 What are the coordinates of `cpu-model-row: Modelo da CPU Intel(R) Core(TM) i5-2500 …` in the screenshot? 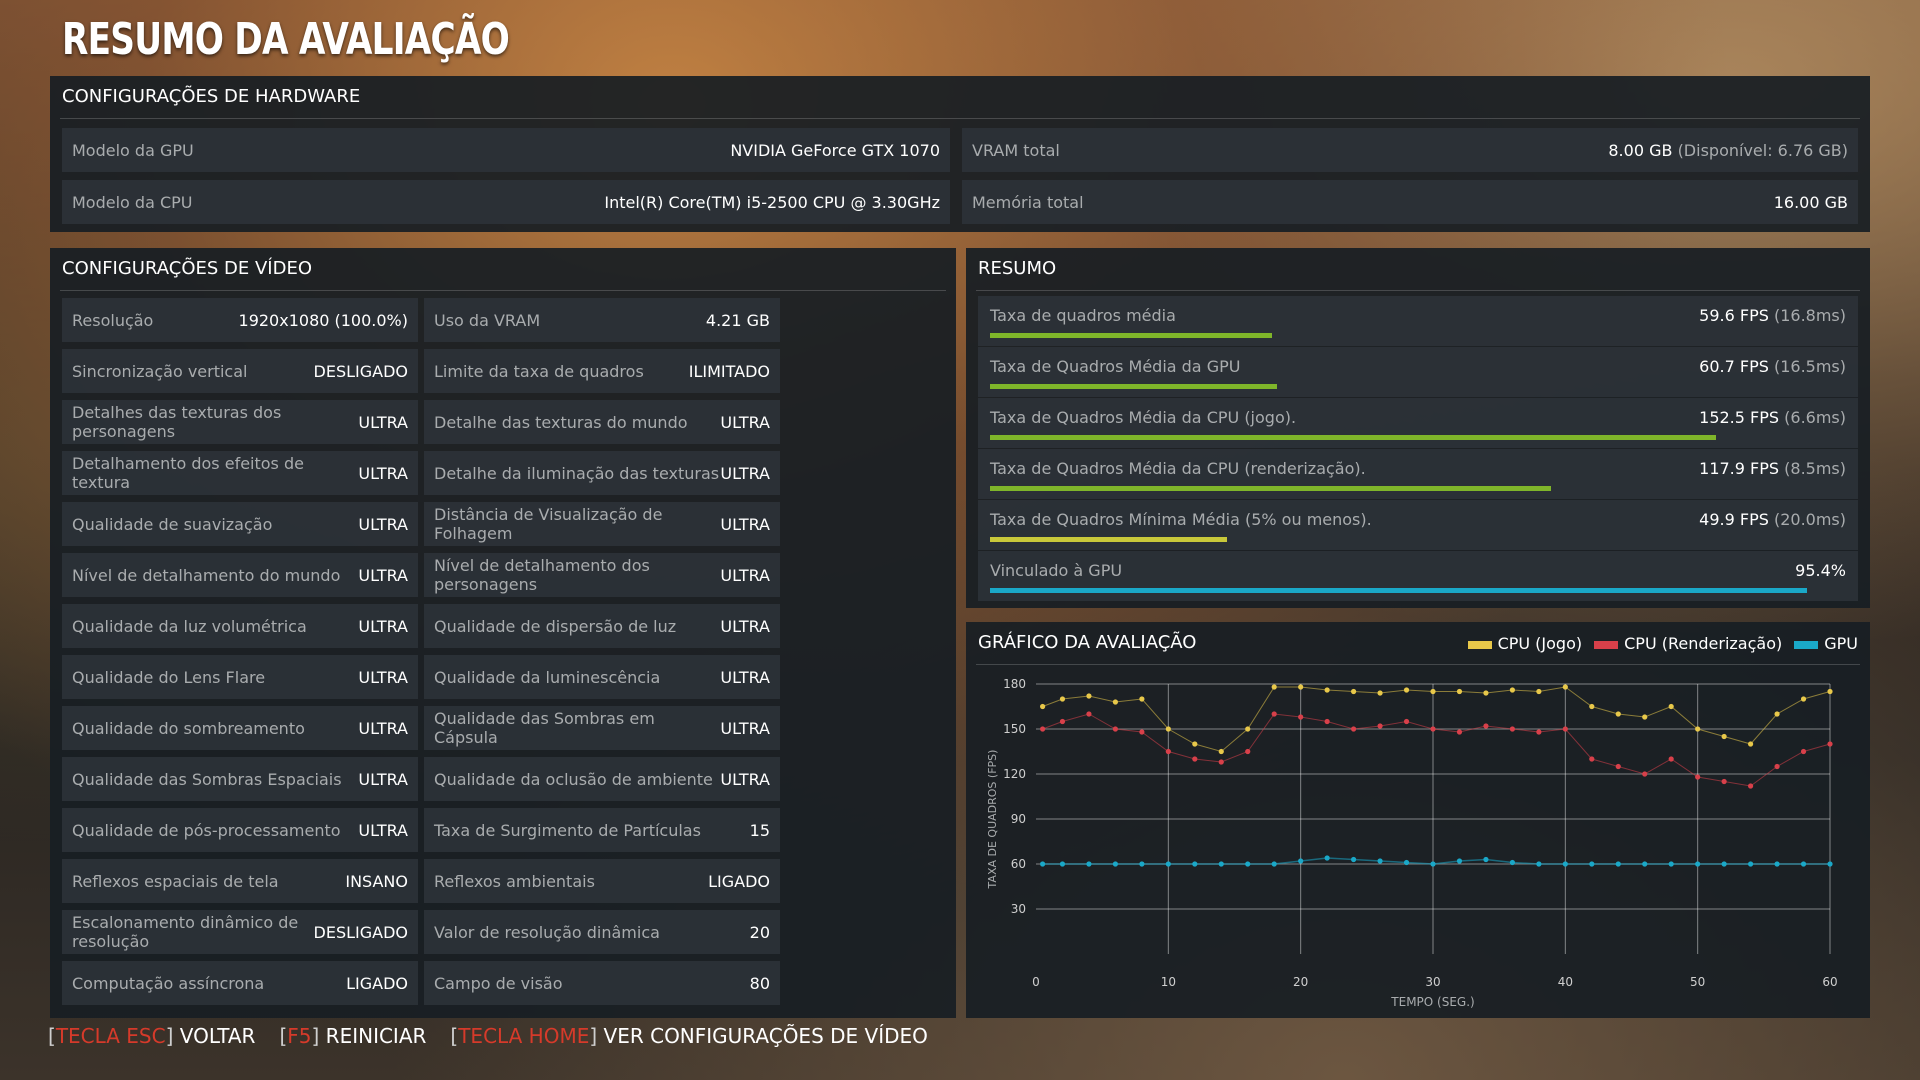 It's located at (506, 202).